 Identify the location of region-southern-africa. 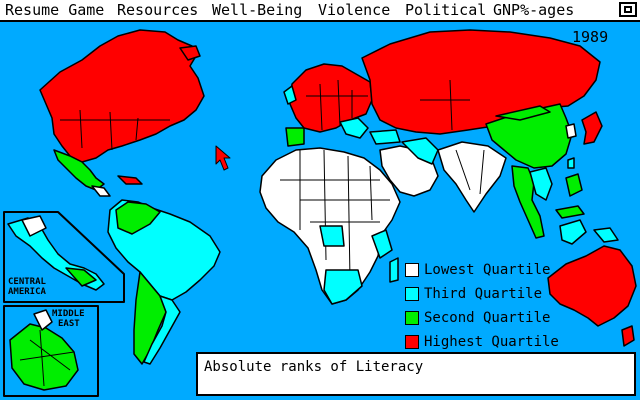
(343, 287).